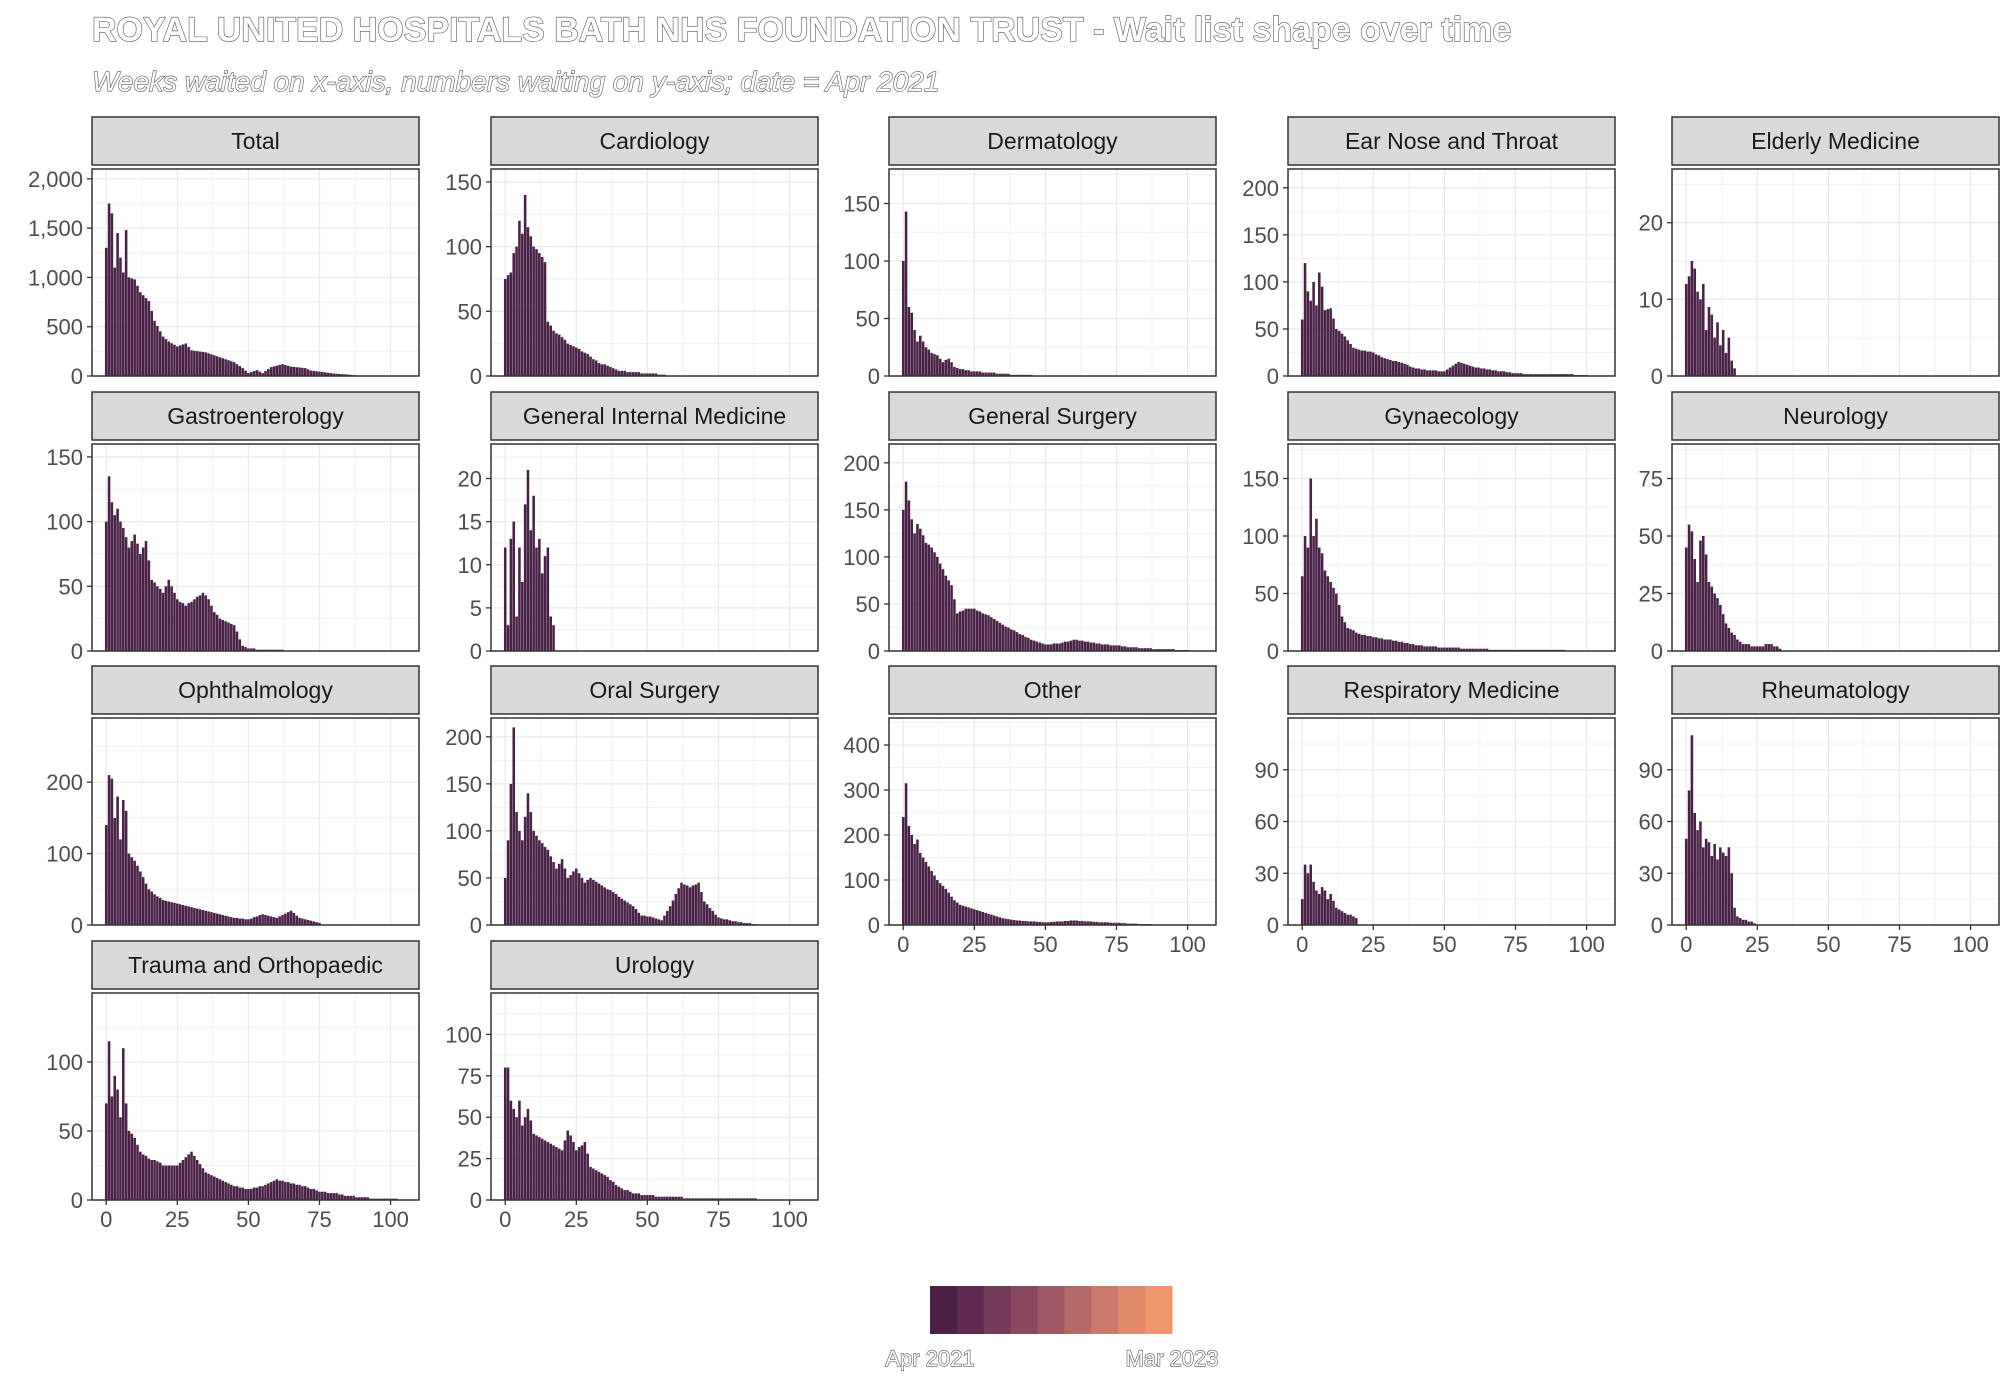 This screenshot has width=2000, height=1400. Describe the element at coordinates (69, 554) in the screenshot. I see `y-axis-gastroenterology: 0 50 100 150` at that location.